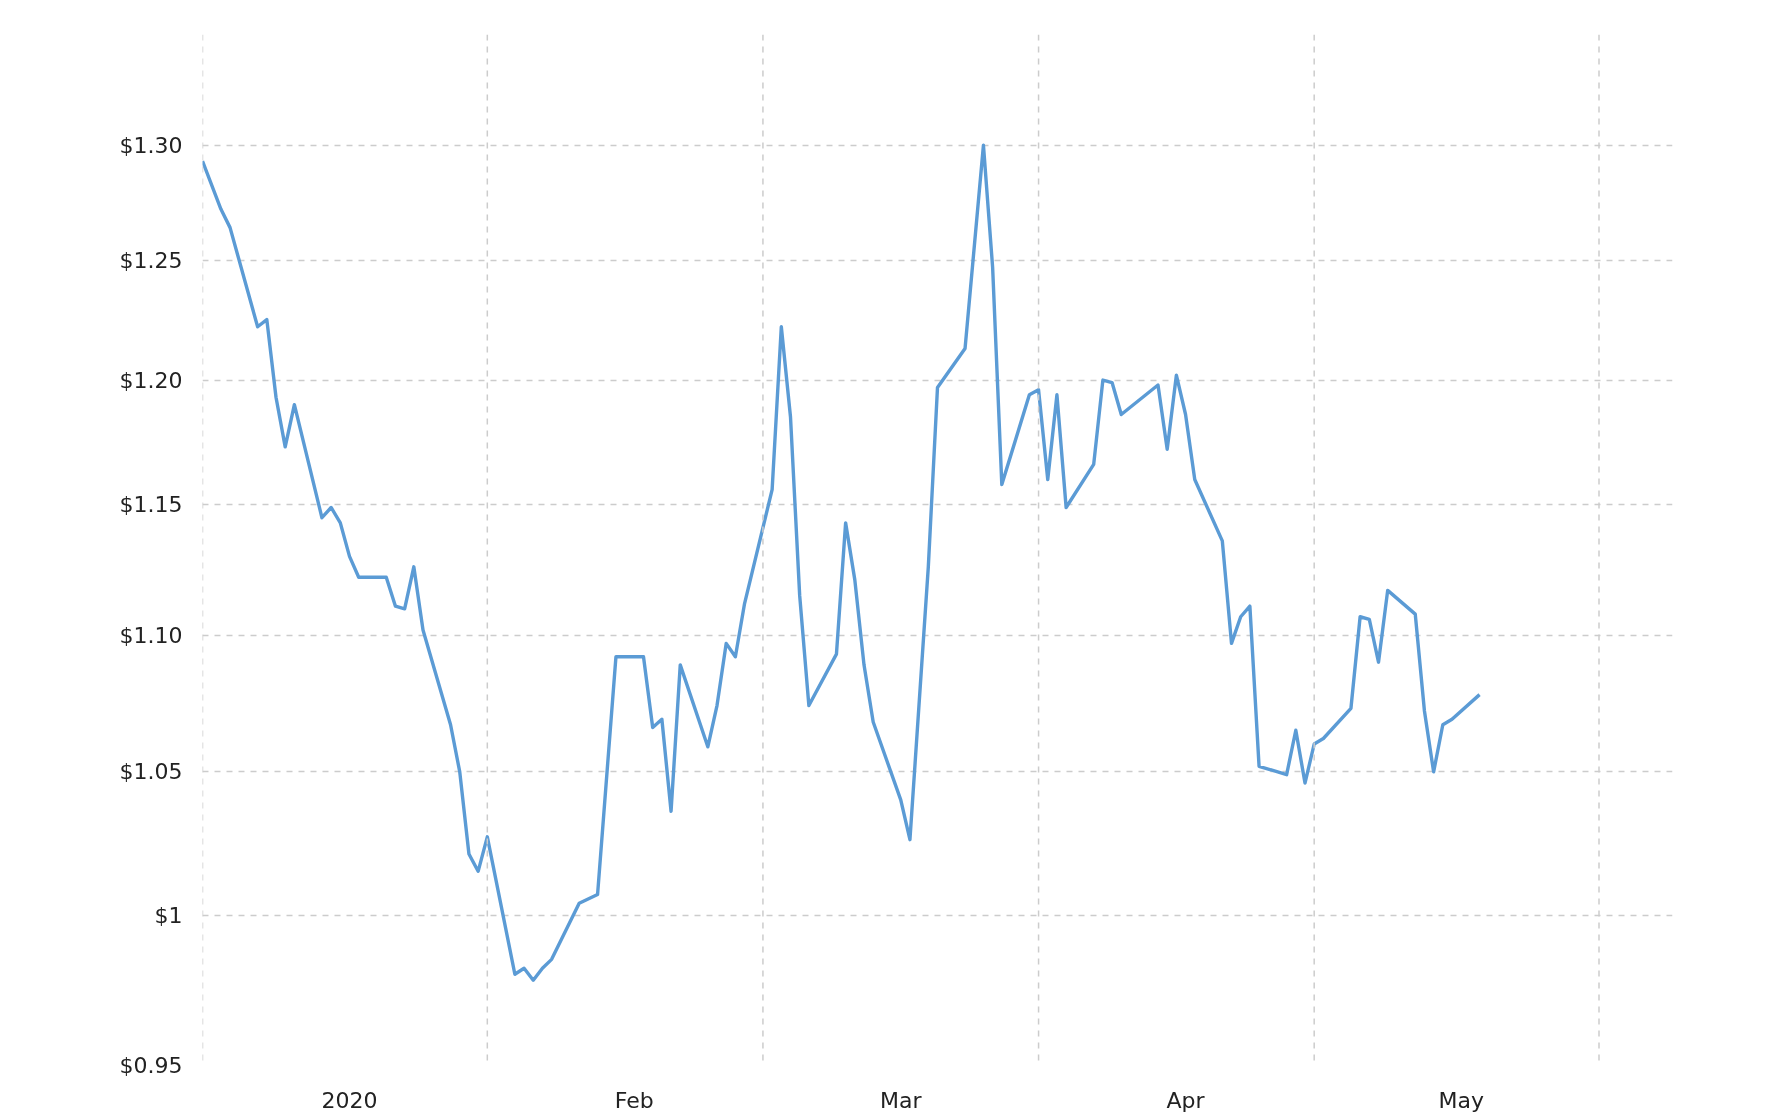  What do you see at coordinates (151, 380) in the screenshot?
I see `y-tick-label: $1.20` at bounding box center [151, 380].